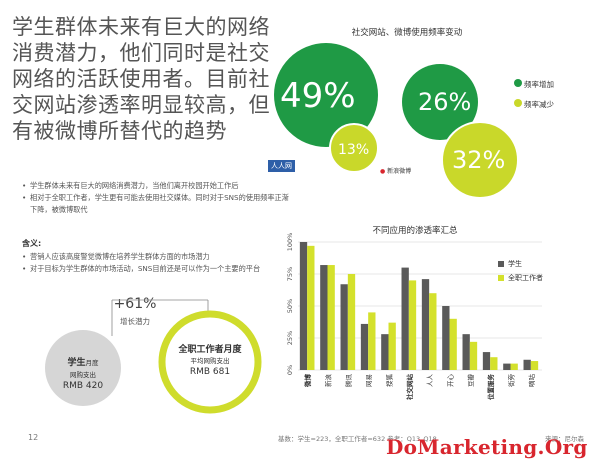 The image size is (600, 465). Describe the element at coordinates (290, 306) in the screenshot. I see `y-tick-label: 50%` at that location.